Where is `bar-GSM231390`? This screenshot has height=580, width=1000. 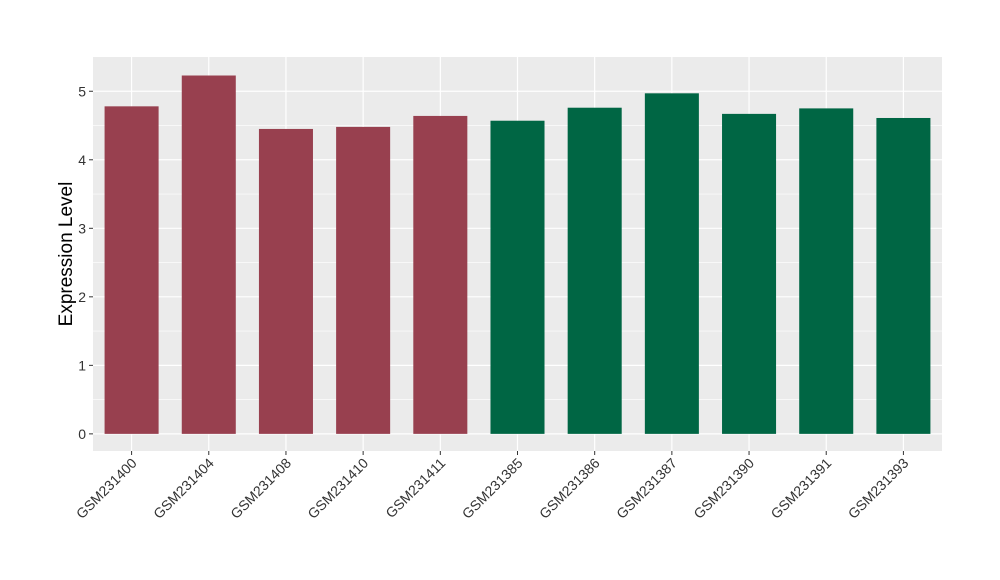 bar-GSM231390 is located at coordinates (749, 273).